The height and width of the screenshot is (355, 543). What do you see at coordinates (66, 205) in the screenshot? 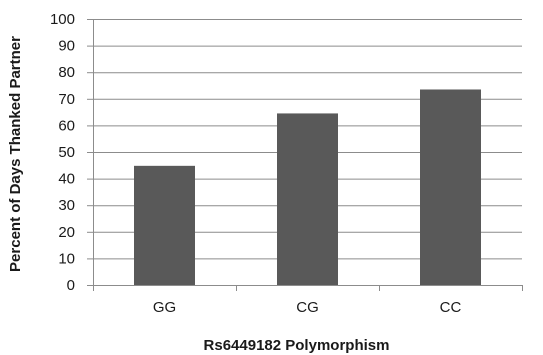
I see `y-tick-label: 30` at bounding box center [66, 205].